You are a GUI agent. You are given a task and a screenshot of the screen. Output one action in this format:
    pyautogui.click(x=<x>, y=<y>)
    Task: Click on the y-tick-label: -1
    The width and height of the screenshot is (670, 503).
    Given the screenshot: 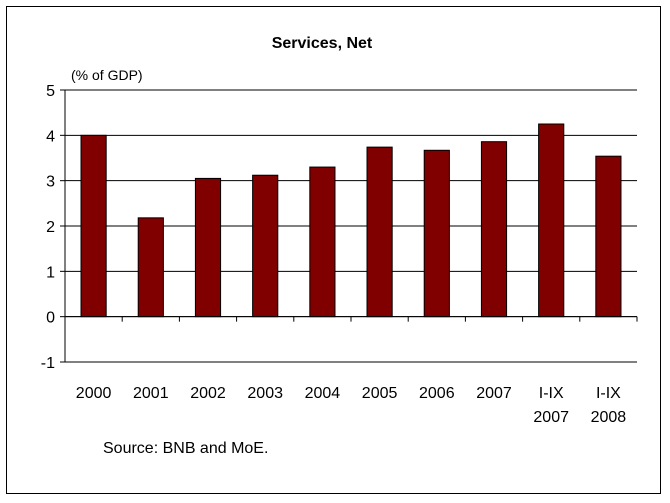 What is the action you would take?
    pyautogui.click(x=48, y=363)
    